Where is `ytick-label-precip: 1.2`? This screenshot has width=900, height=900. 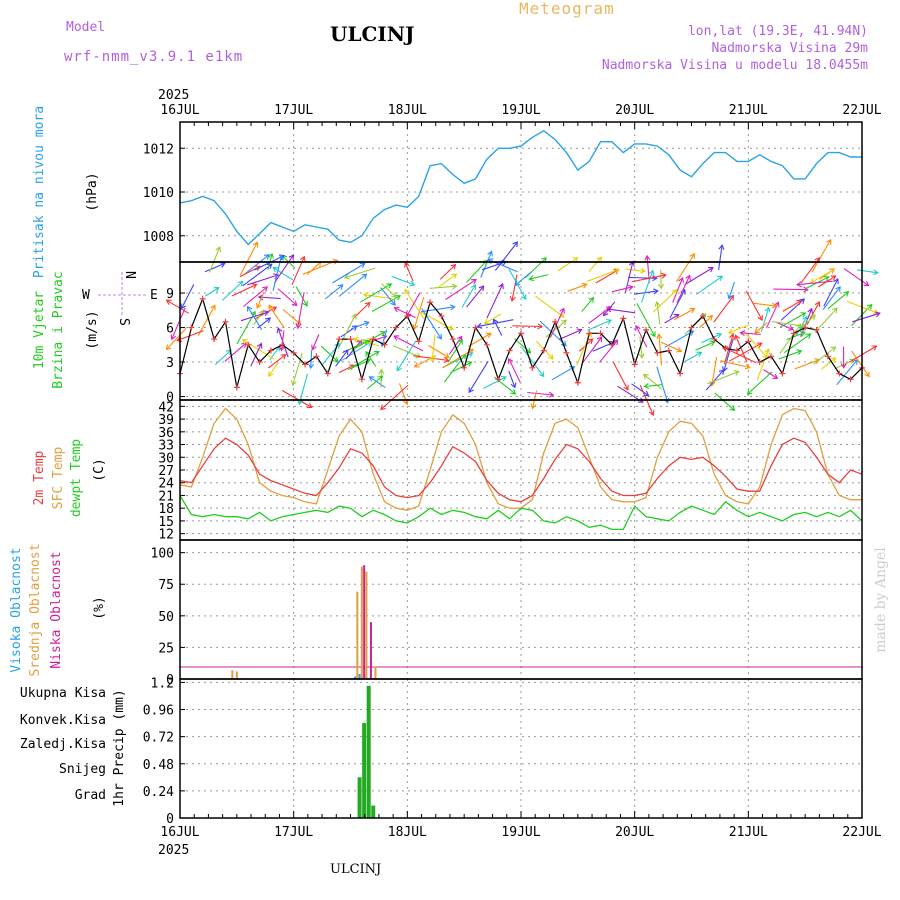 ytick-label-precip: 1.2 is located at coordinates (162, 683).